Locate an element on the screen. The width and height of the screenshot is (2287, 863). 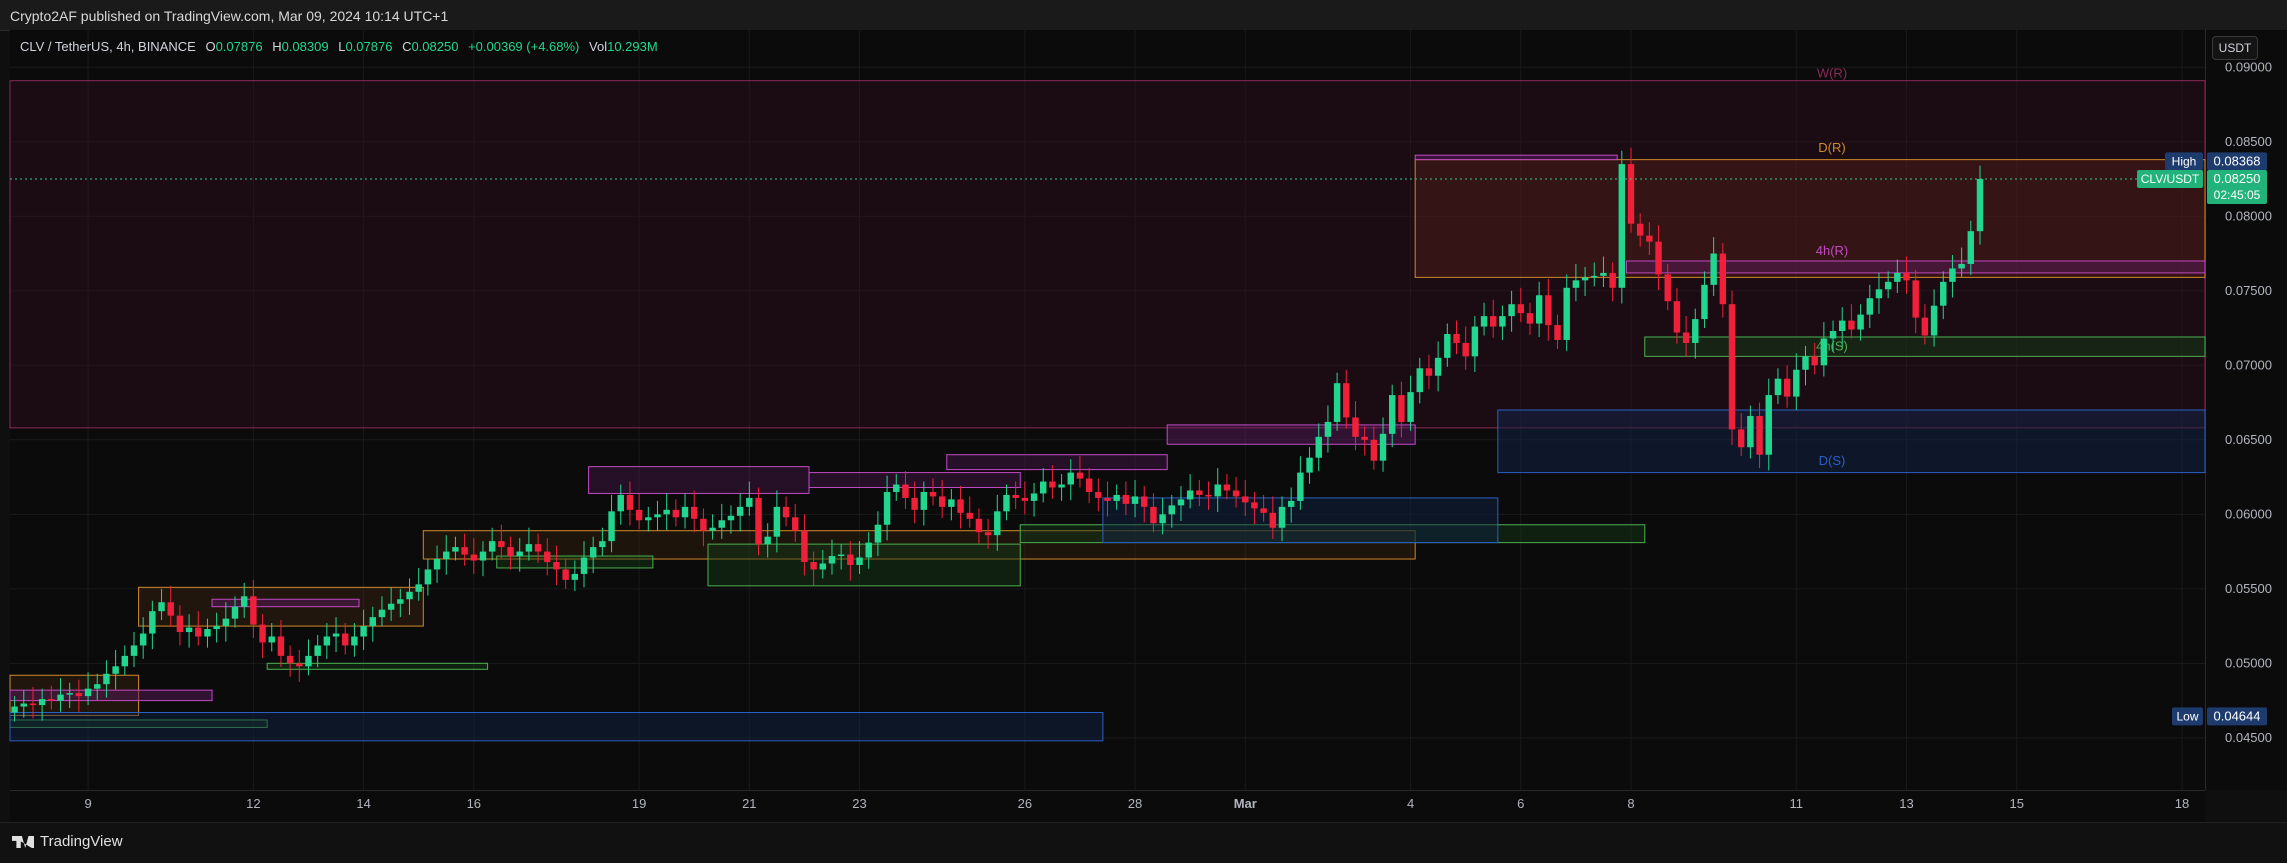
level-label: D(R) is located at coordinates (1831, 147).